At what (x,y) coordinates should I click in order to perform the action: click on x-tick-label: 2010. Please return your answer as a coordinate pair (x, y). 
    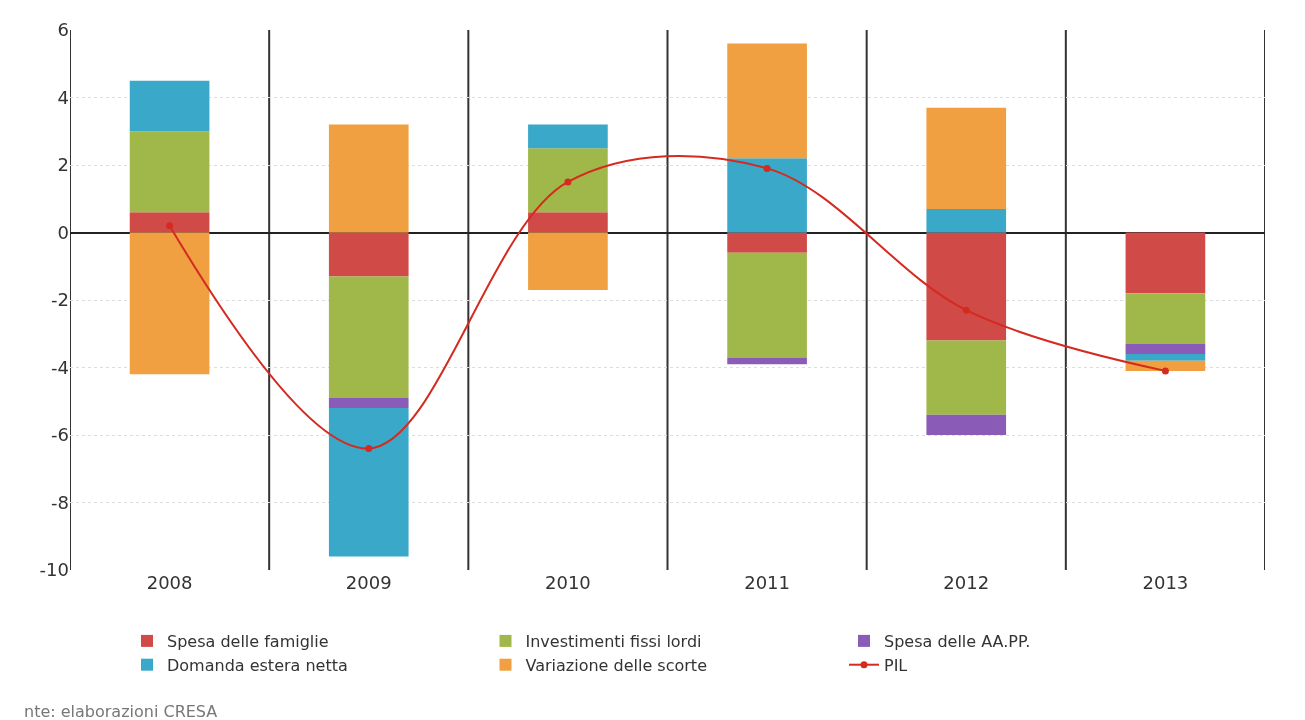
    Looking at the image, I should click on (568, 582).